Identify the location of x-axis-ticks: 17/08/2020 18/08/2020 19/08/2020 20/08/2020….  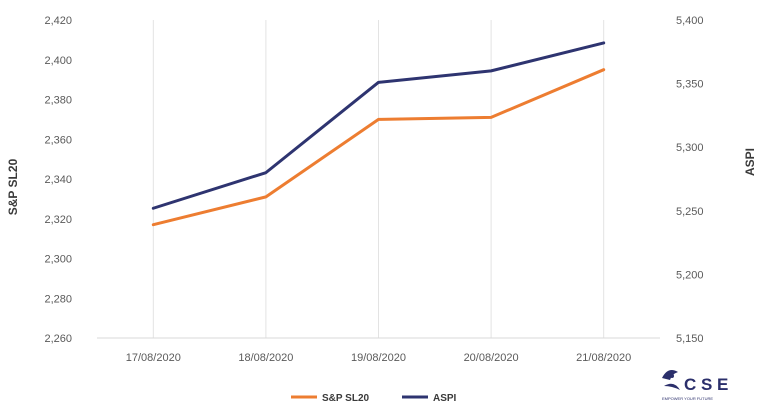
(378, 358).